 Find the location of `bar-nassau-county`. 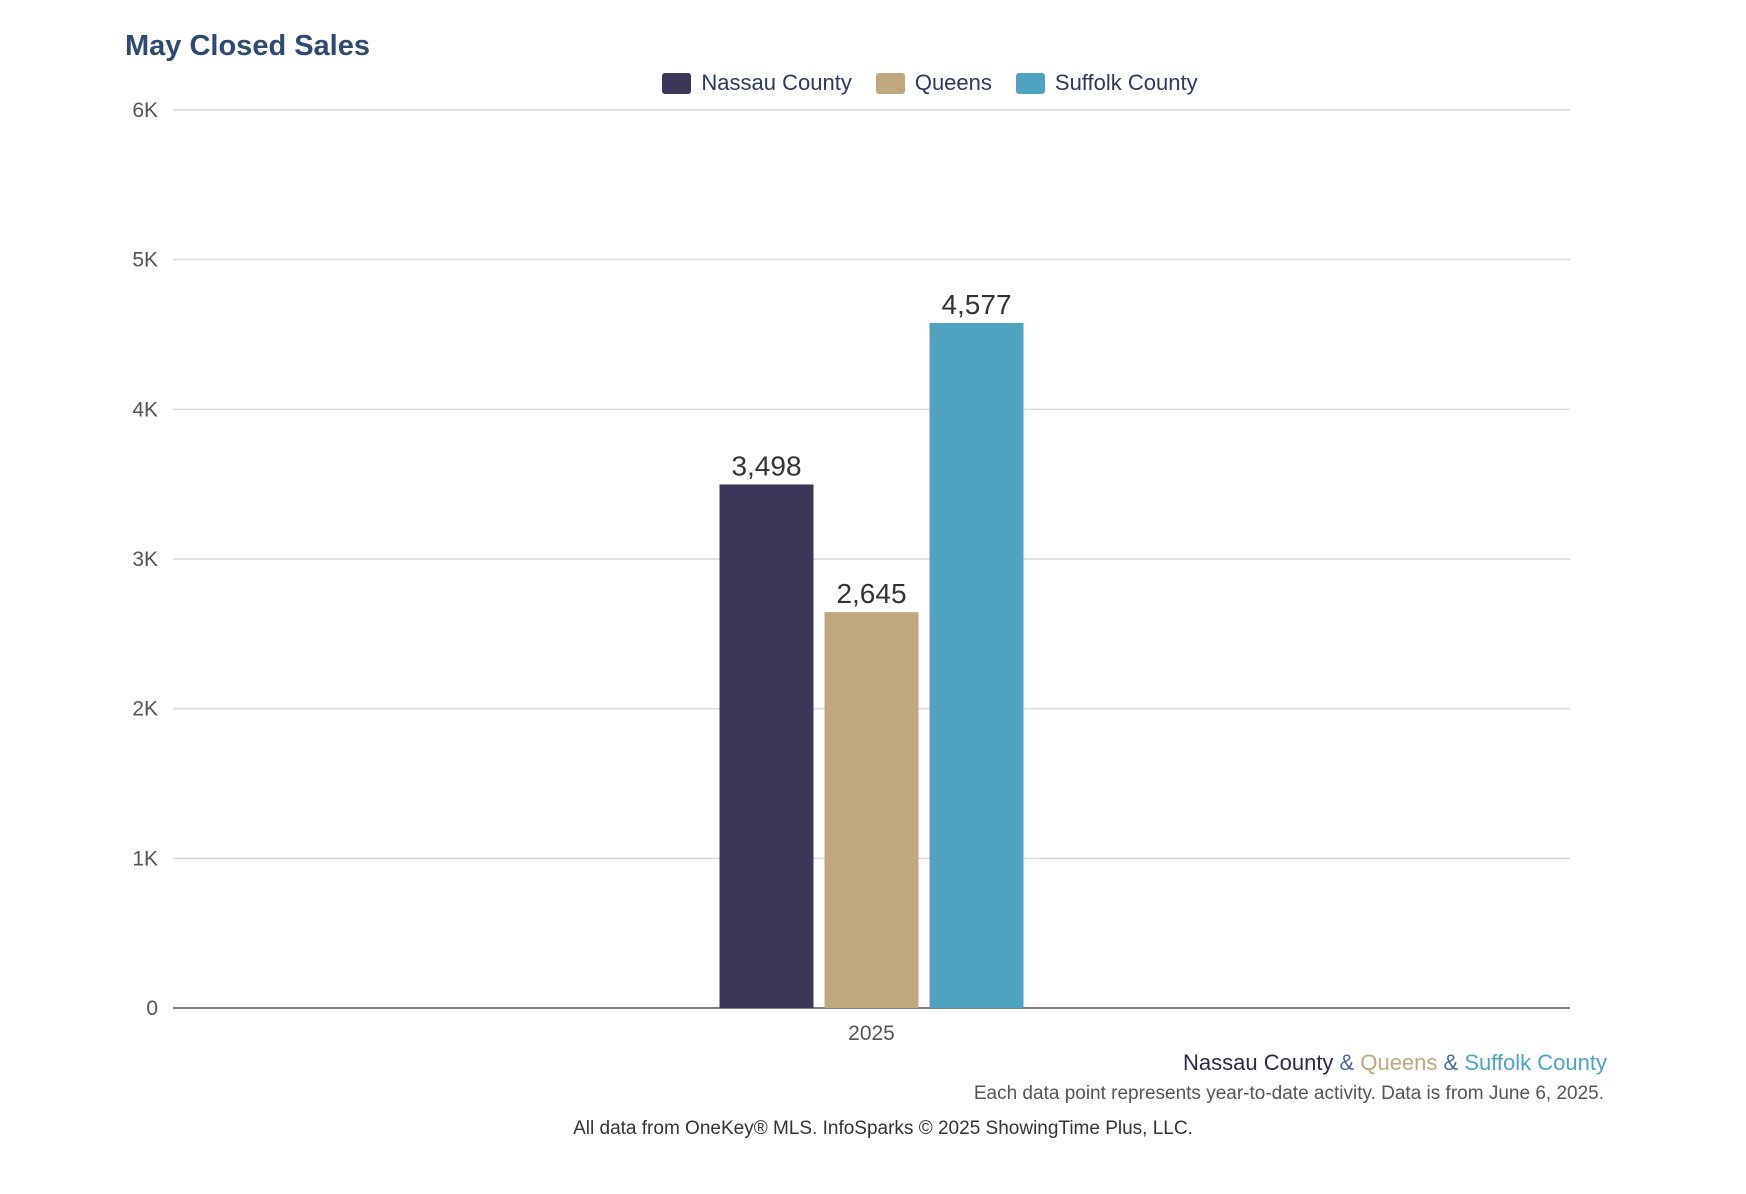

bar-nassau-county is located at coordinates (766, 746).